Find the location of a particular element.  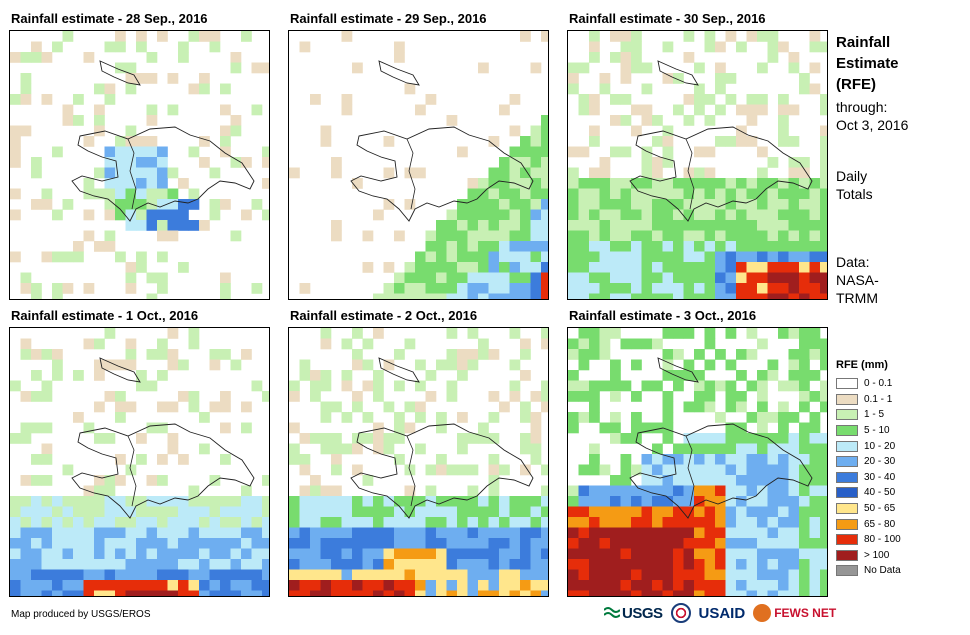

legend-item: 5 - 10 is located at coordinates (868, 431).